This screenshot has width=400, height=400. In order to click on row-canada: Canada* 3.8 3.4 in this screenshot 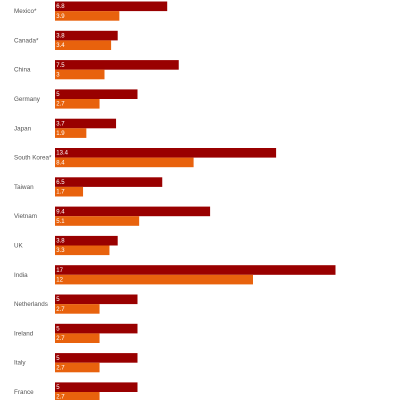, I will do `click(66, 40)`.